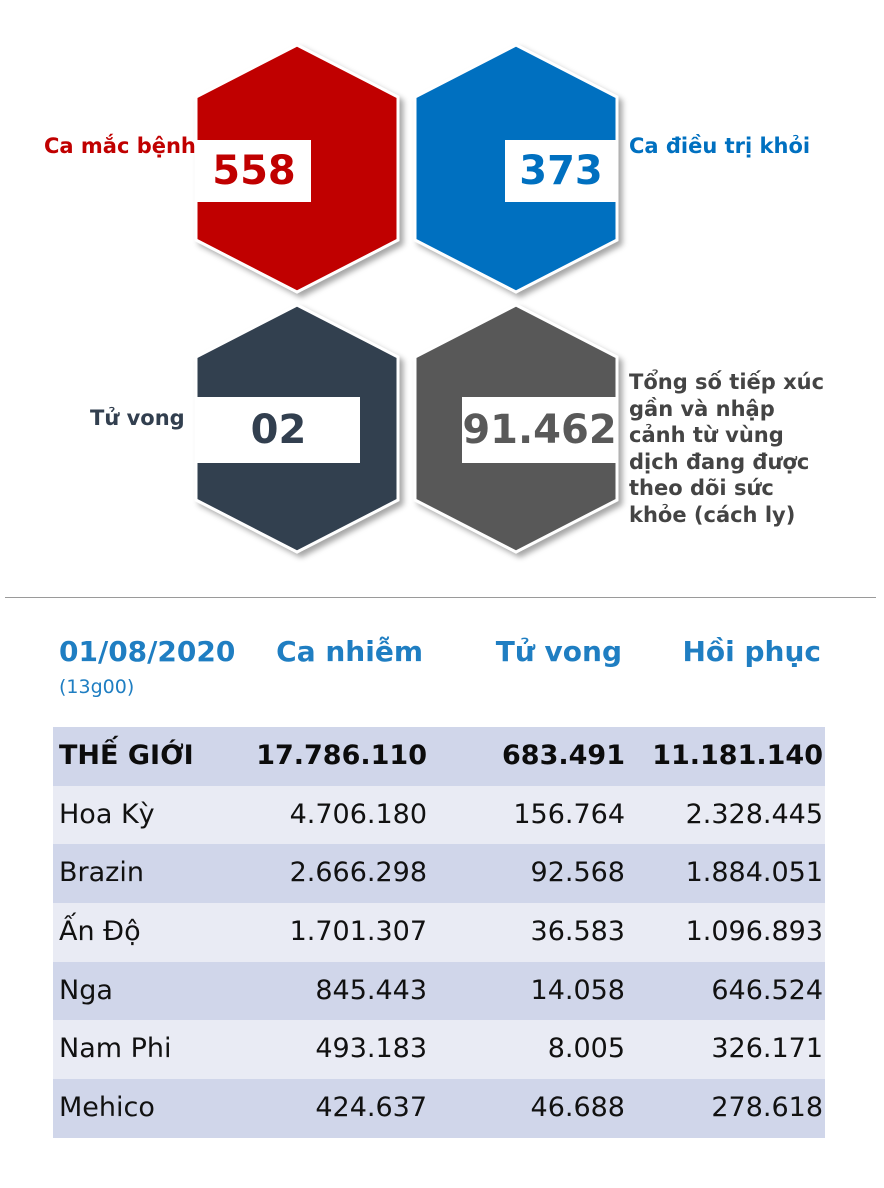  I want to click on table-row: Ấn Độ 1.701.307 36.583 1.096.893, so click(439, 932).